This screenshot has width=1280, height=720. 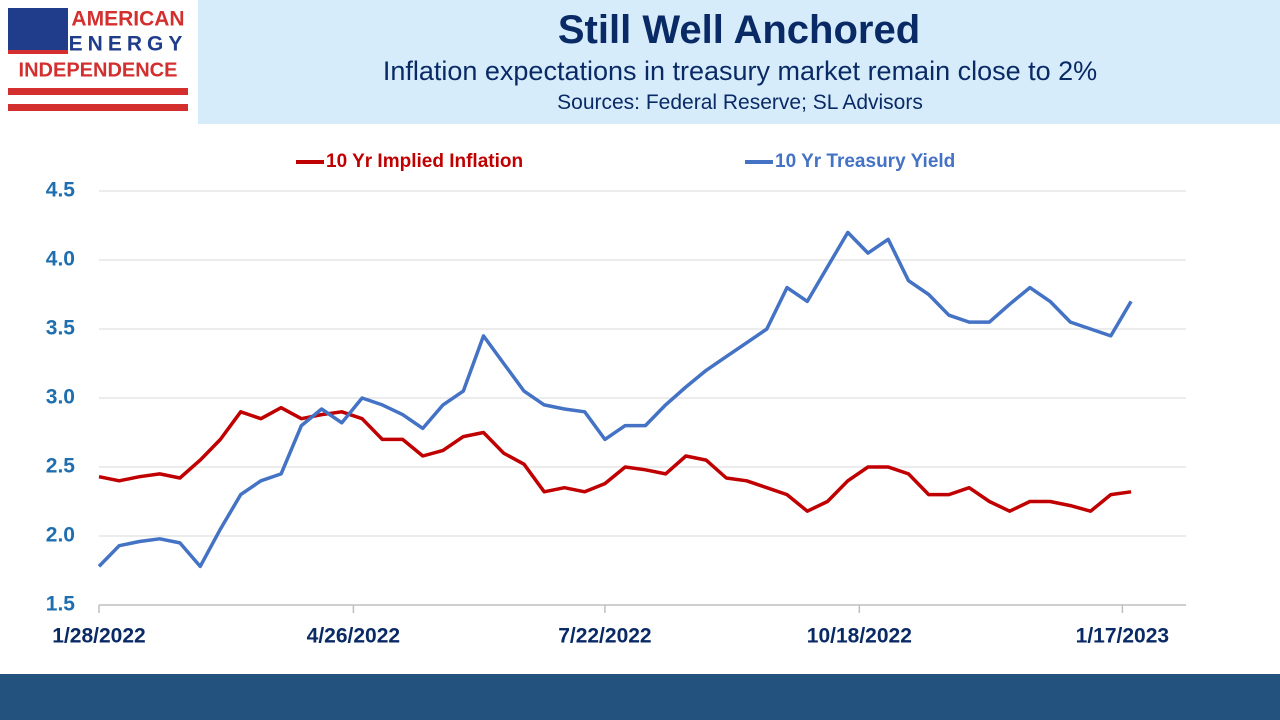 I want to click on x-tick-label: 7/22/2022, so click(x=604, y=636).